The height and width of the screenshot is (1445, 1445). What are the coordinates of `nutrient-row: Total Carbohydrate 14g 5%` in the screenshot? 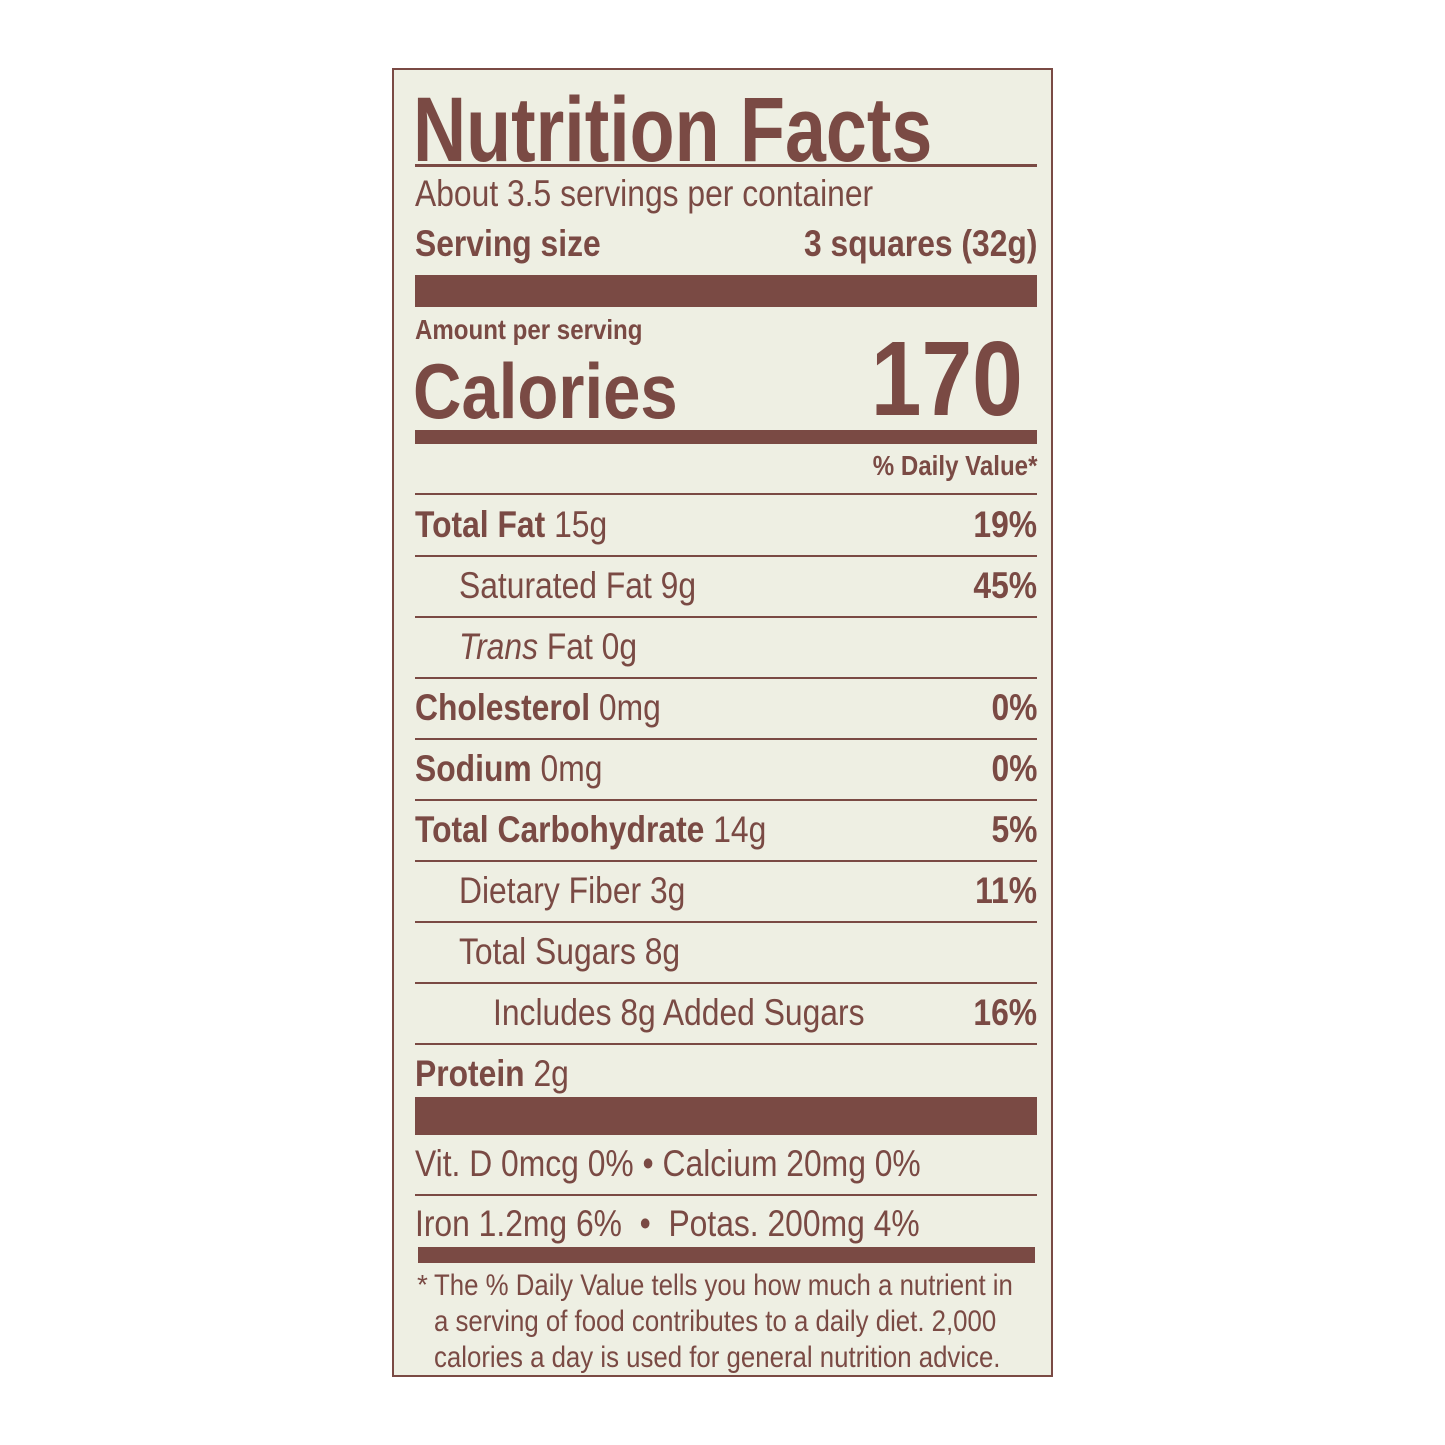 It's located at (726, 830).